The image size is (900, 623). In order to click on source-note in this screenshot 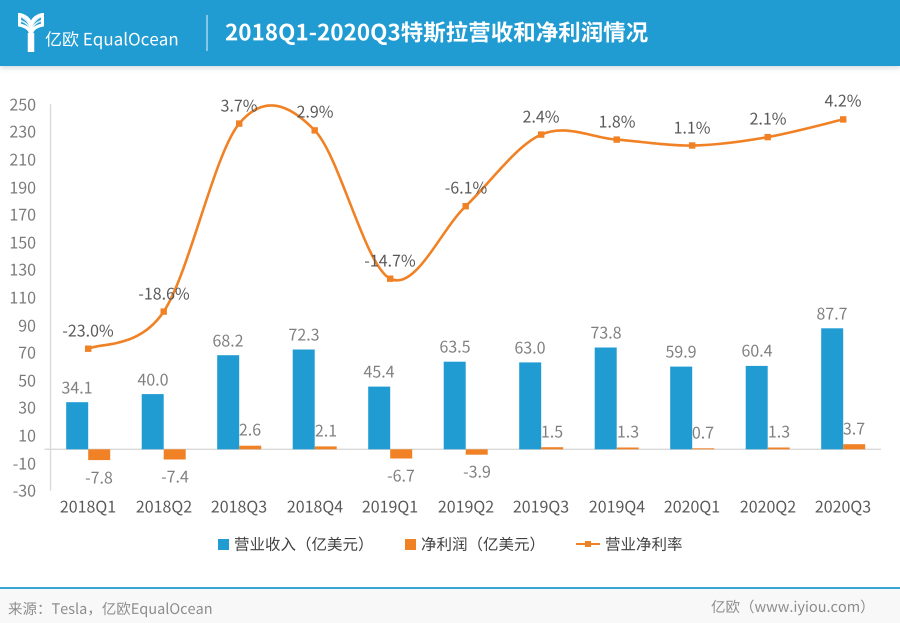, I will do `click(110, 608)`.